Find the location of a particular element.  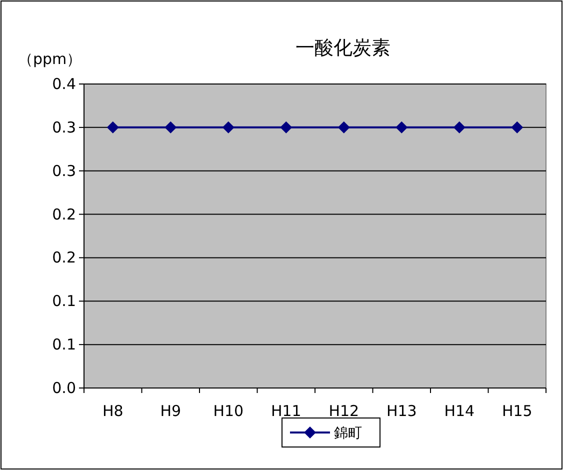

x-tick-label: H14 is located at coordinates (459, 411).